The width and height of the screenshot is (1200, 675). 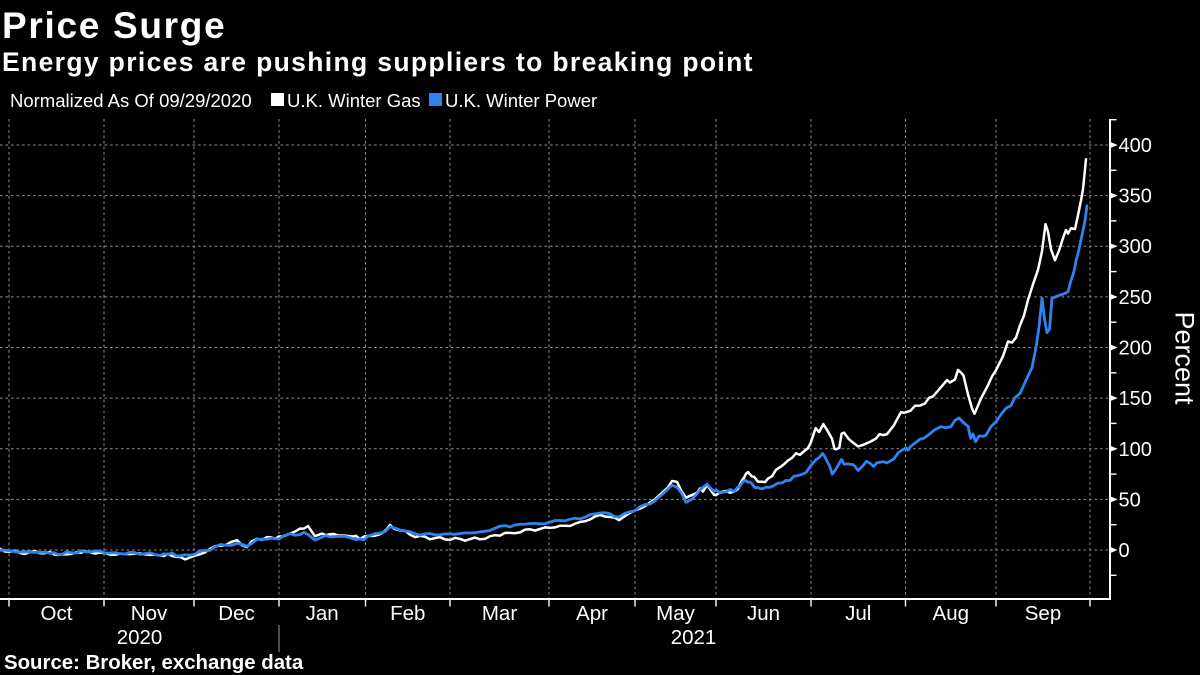 What do you see at coordinates (1135, 146) in the screenshot?
I see `svg-text: 400` at bounding box center [1135, 146].